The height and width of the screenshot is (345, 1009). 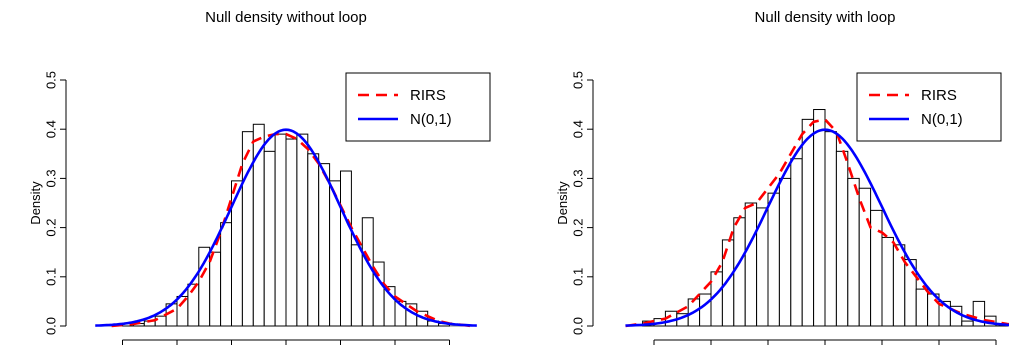 I want to click on chart-title: Null density with loop, so click(x=825, y=17).